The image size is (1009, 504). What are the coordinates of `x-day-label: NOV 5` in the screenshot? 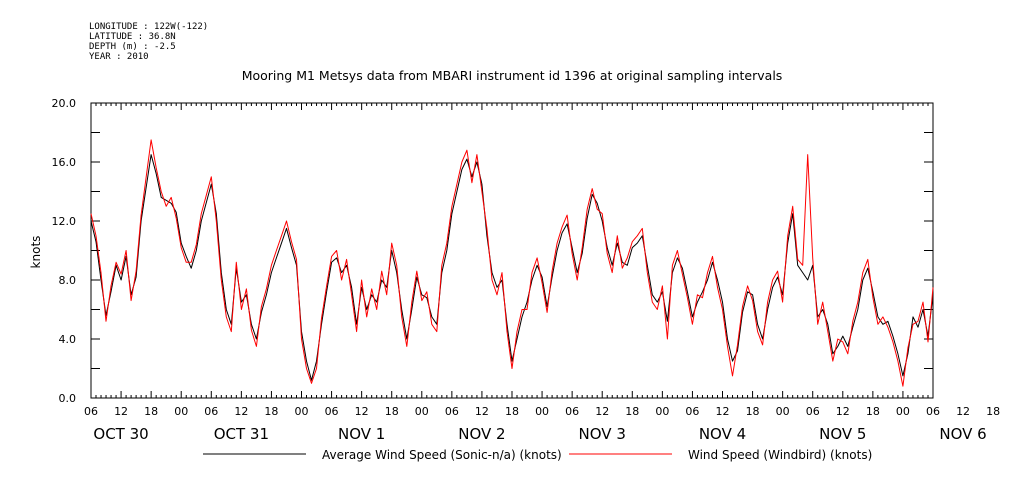 It's located at (842, 434).